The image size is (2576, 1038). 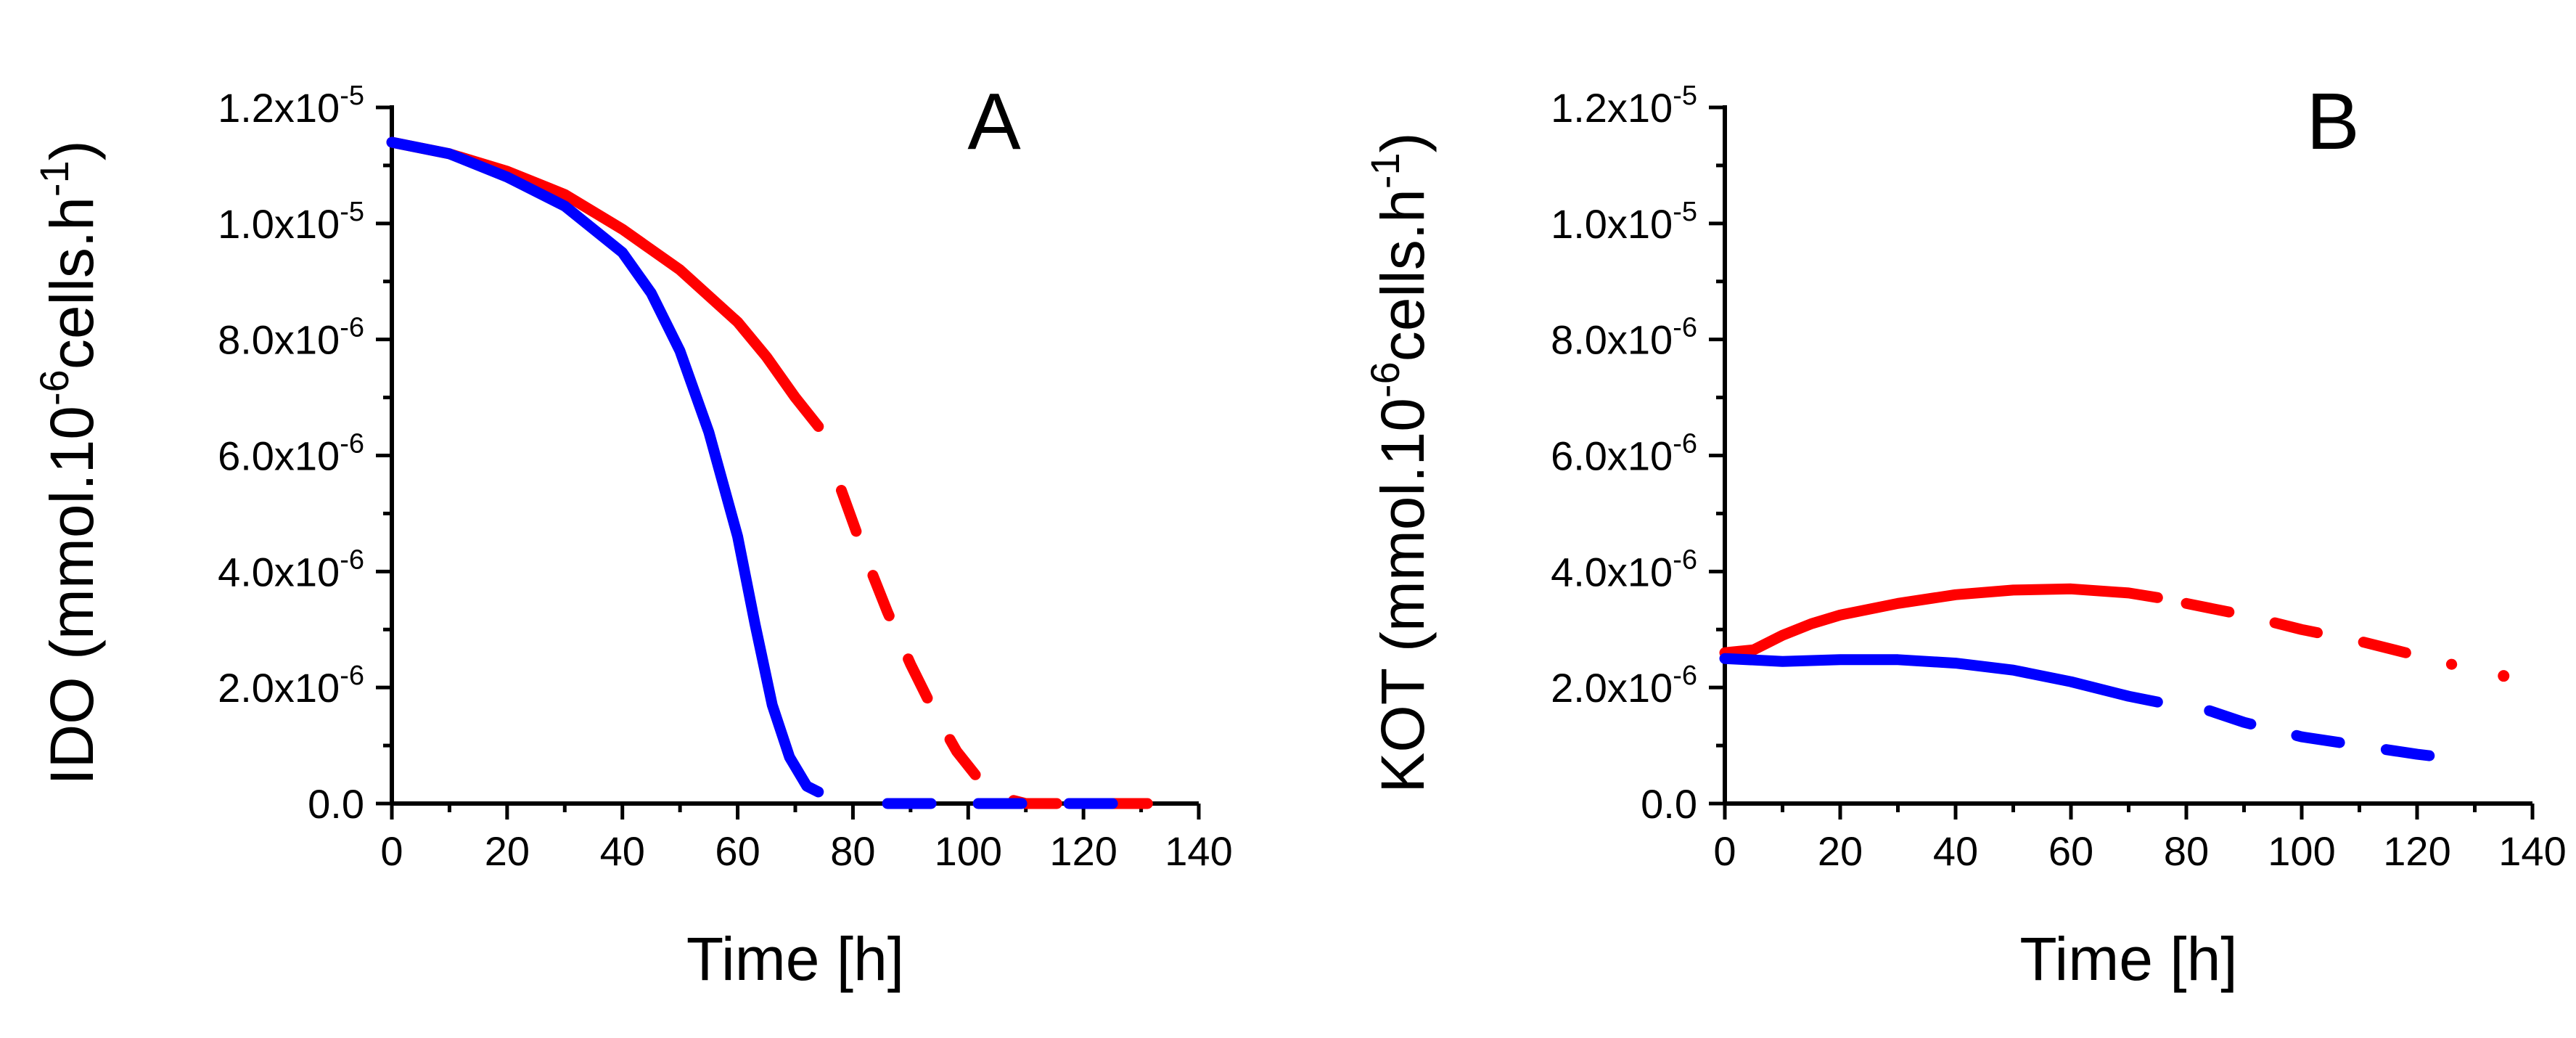 I want to click on series-red-point, so click(x=2504, y=676).